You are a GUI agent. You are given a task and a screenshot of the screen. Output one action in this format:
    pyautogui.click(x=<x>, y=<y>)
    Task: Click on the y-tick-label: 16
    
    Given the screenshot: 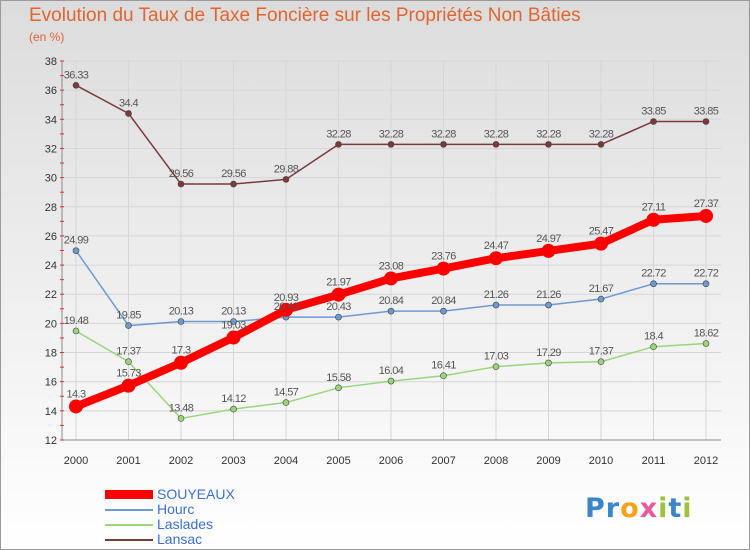 What is the action you would take?
    pyautogui.click(x=51, y=383)
    